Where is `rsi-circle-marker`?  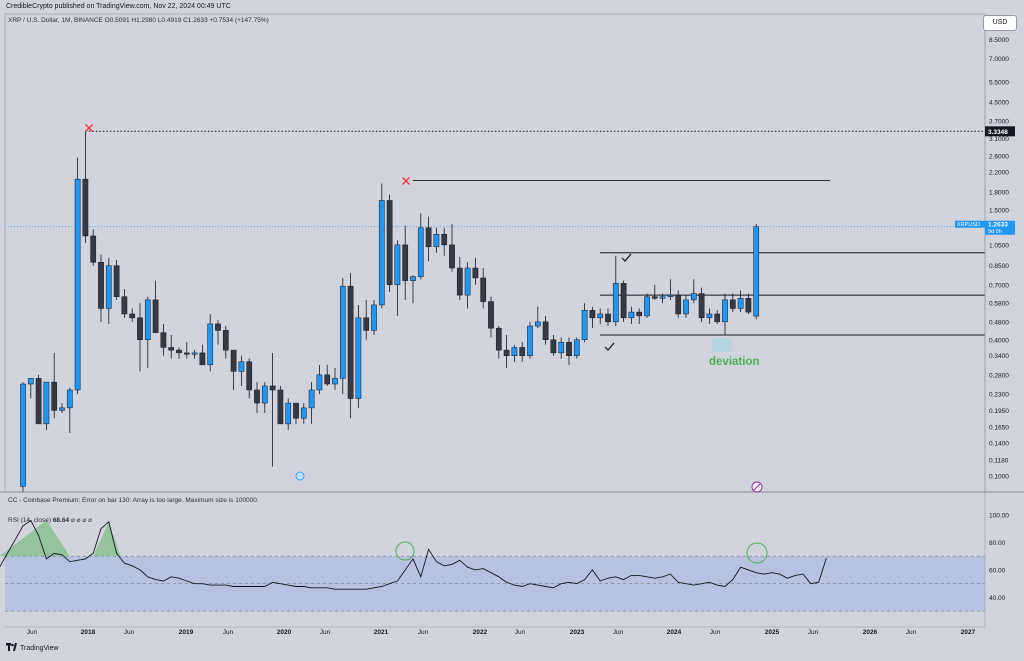 rsi-circle-marker is located at coordinates (757, 553).